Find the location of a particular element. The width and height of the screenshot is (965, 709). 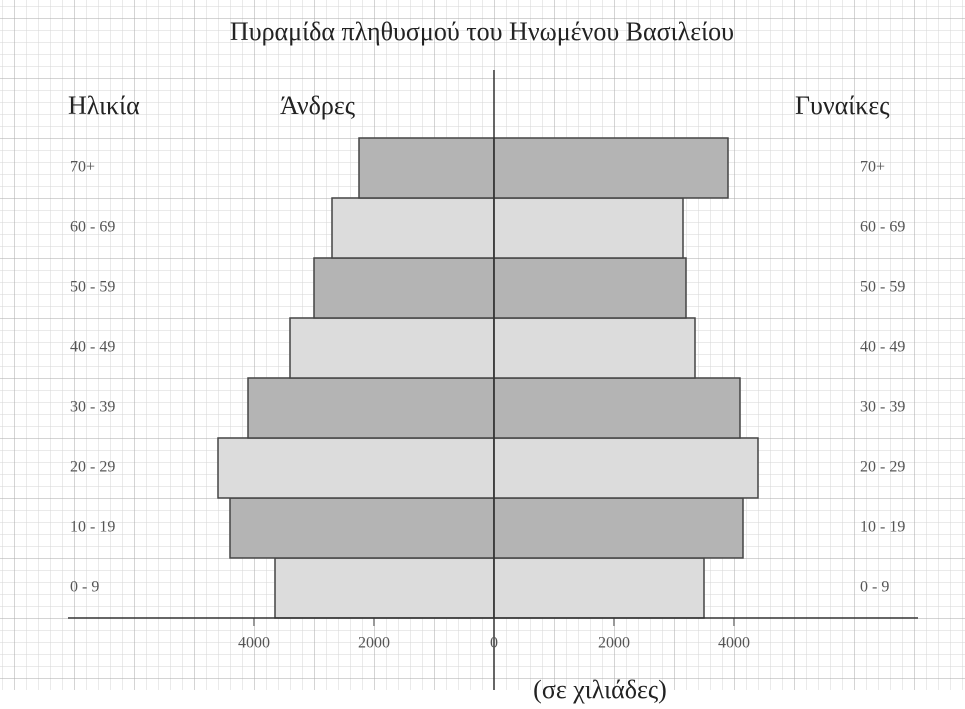

age-label-left: 70+ is located at coordinates (82, 167).